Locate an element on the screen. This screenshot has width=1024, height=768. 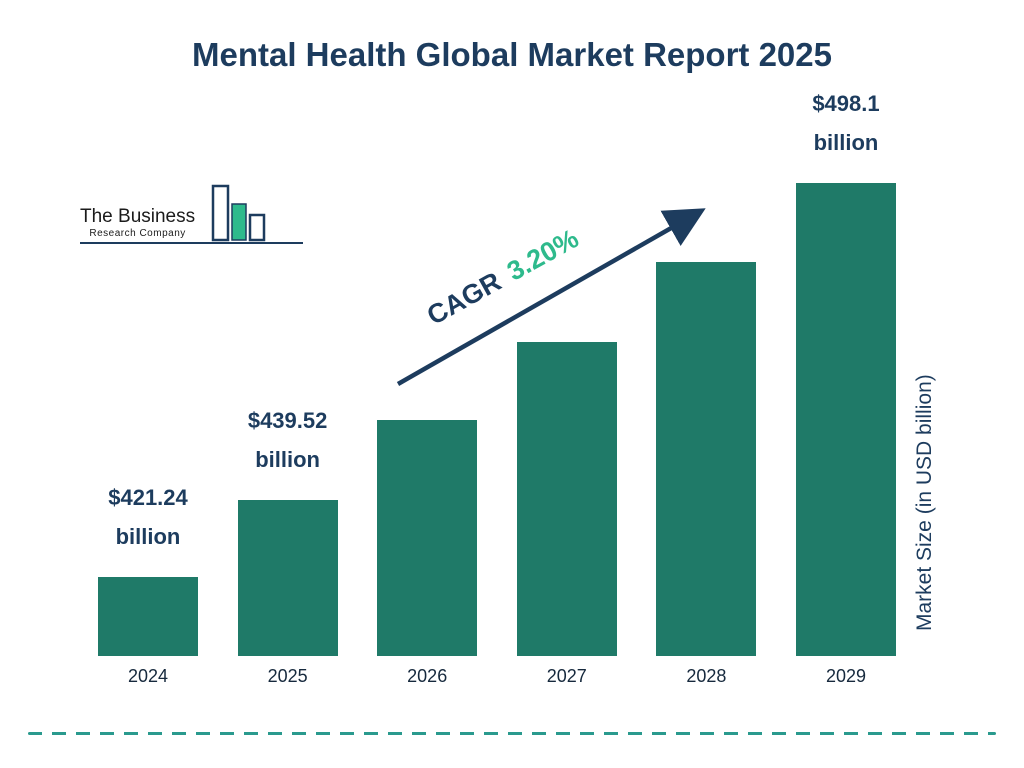
x-axis-label-2025: 2025 is located at coordinates (287, 676).